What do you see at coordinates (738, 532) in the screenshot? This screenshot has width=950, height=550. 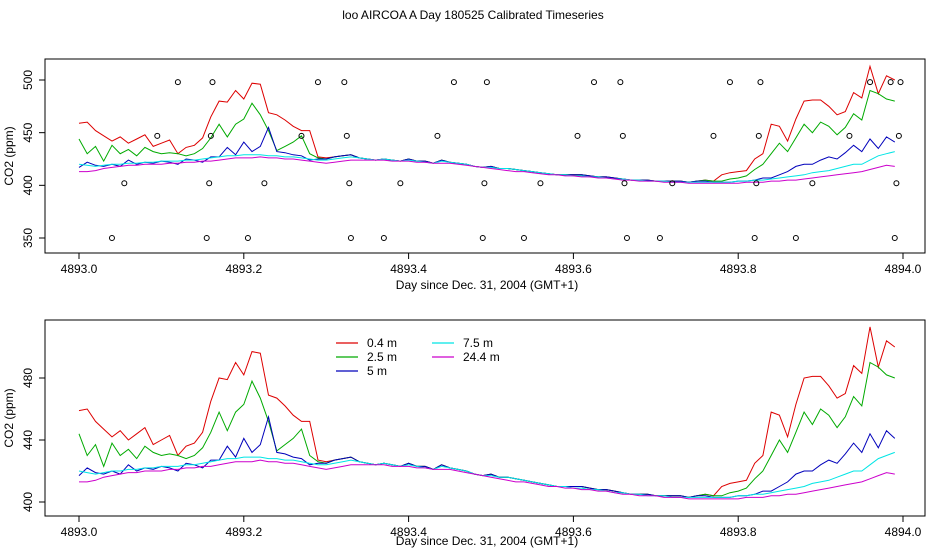 I see `bottom-x-tick-label: 4893.8` at bounding box center [738, 532].